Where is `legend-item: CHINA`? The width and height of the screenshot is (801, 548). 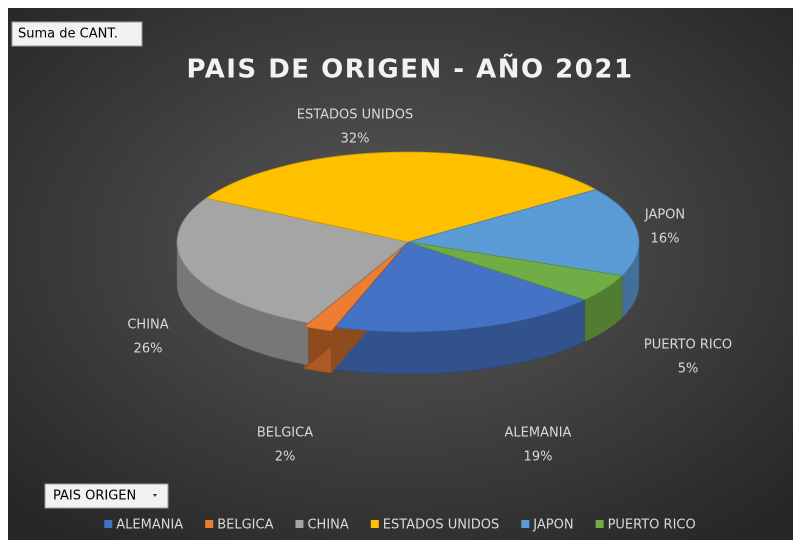 legend-item: CHINA is located at coordinates (322, 525).